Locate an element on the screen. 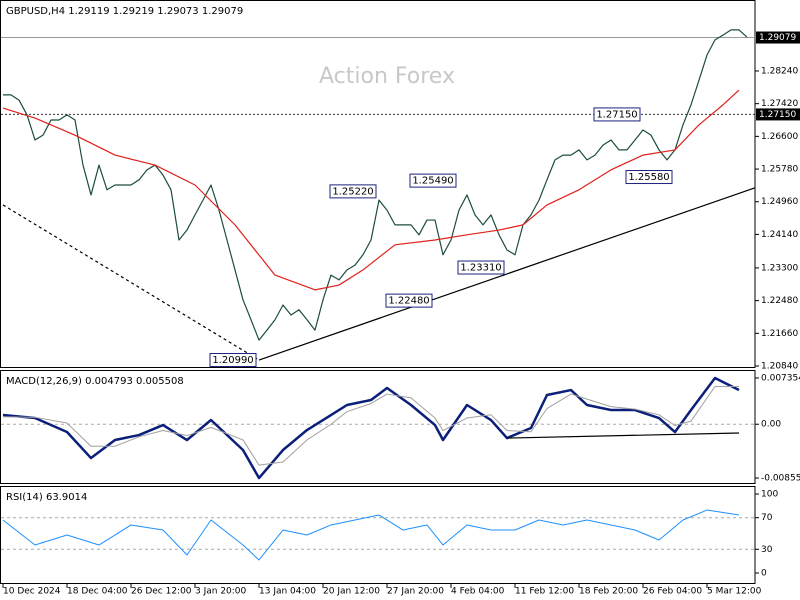 This screenshot has height=600, width=800. price-marker-label: 1.29079 is located at coordinates (777, 38).